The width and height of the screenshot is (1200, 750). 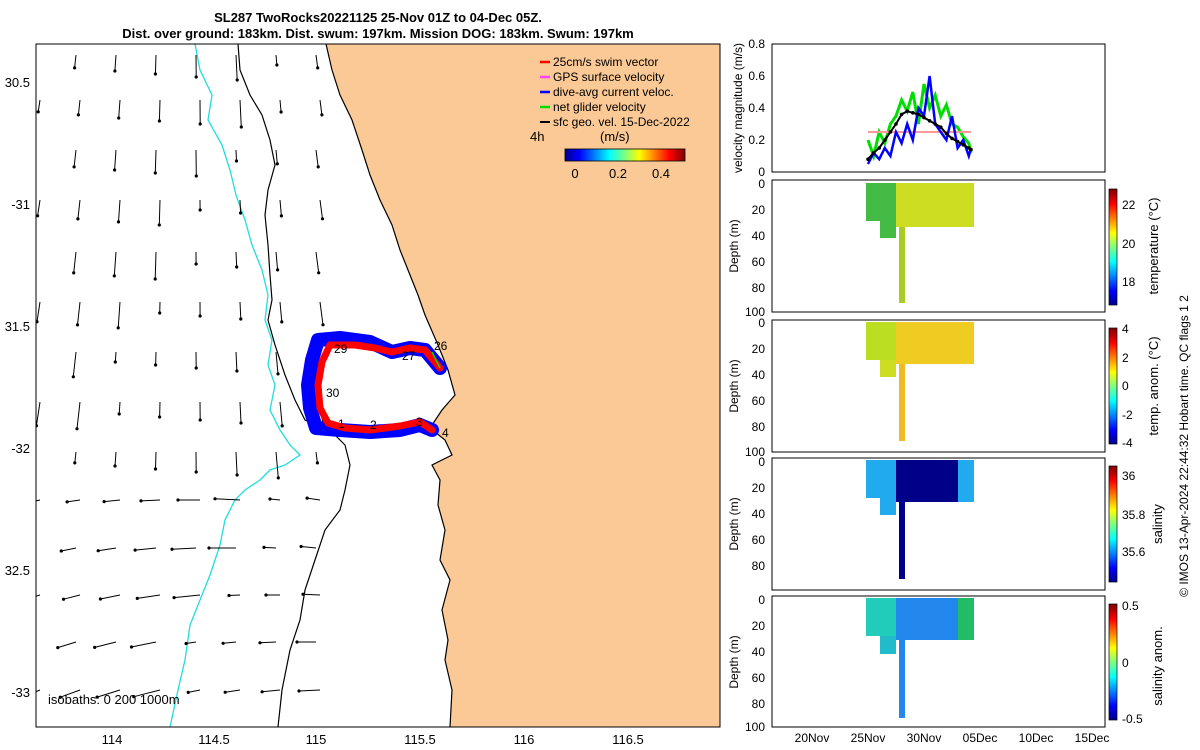 What do you see at coordinates (537, 136) in the screenshot?
I see `time-scale-label: 4h` at bounding box center [537, 136].